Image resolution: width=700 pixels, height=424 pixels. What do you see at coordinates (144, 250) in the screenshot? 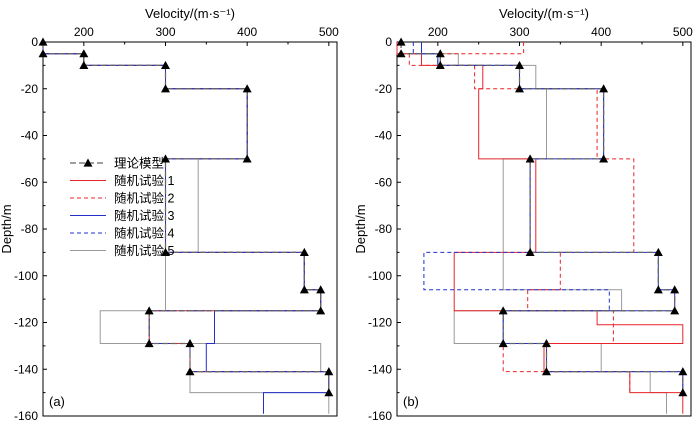
I see `legend-label: 随机试验 5` at bounding box center [144, 250].